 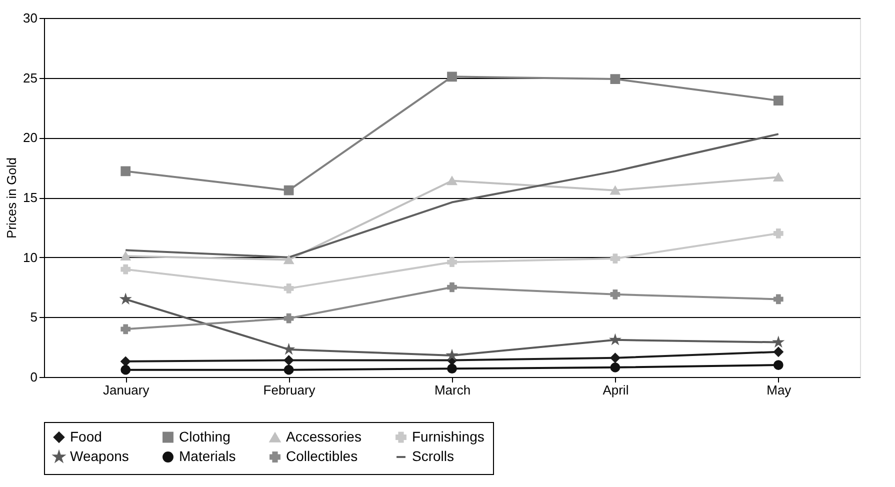 What do you see at coordinates (30, 197) in the screenshot?
I see `y-tick-label: 15` at bounding box center [30, 197].